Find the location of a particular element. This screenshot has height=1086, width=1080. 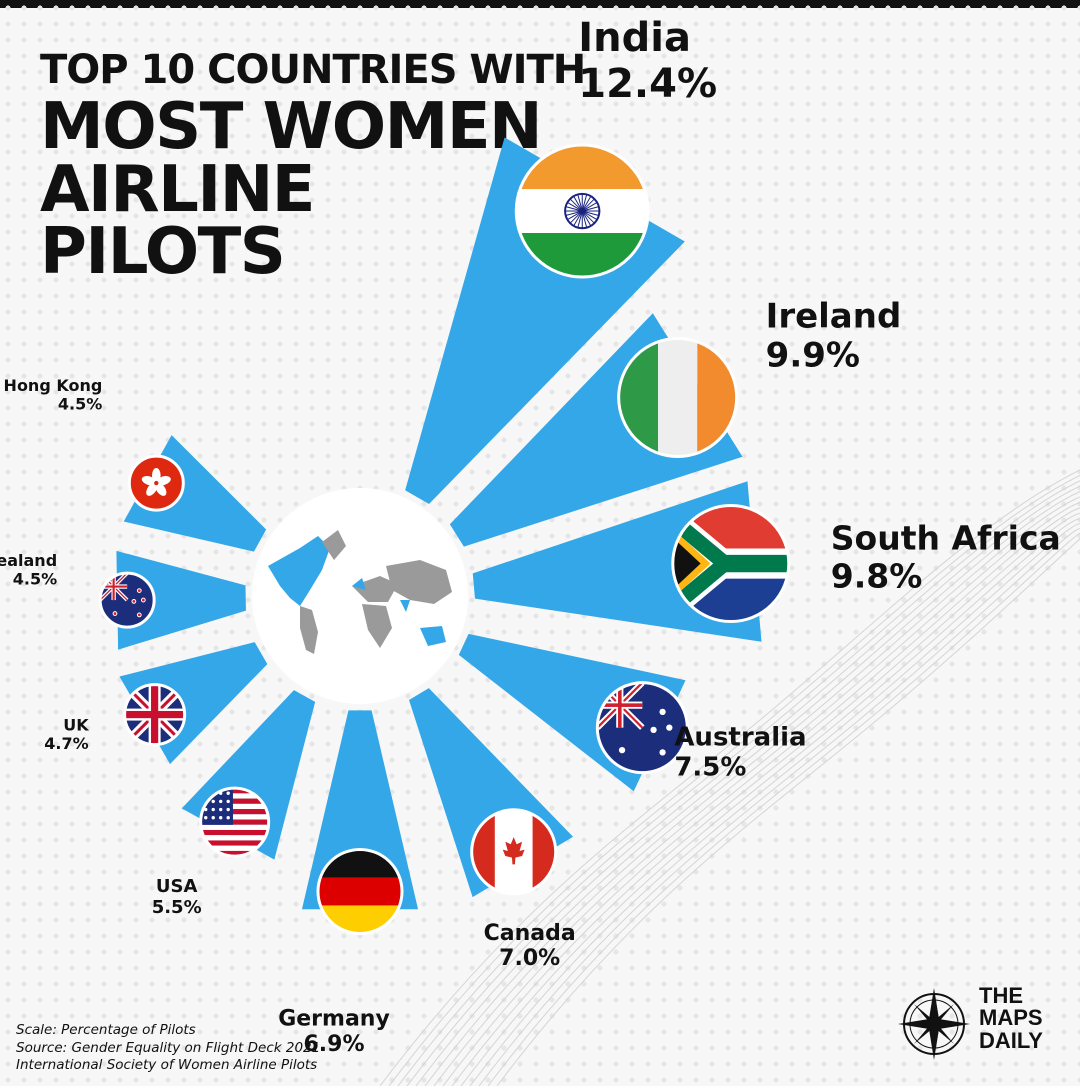

ireland-flag-icon is located at coordinates (678, 397).